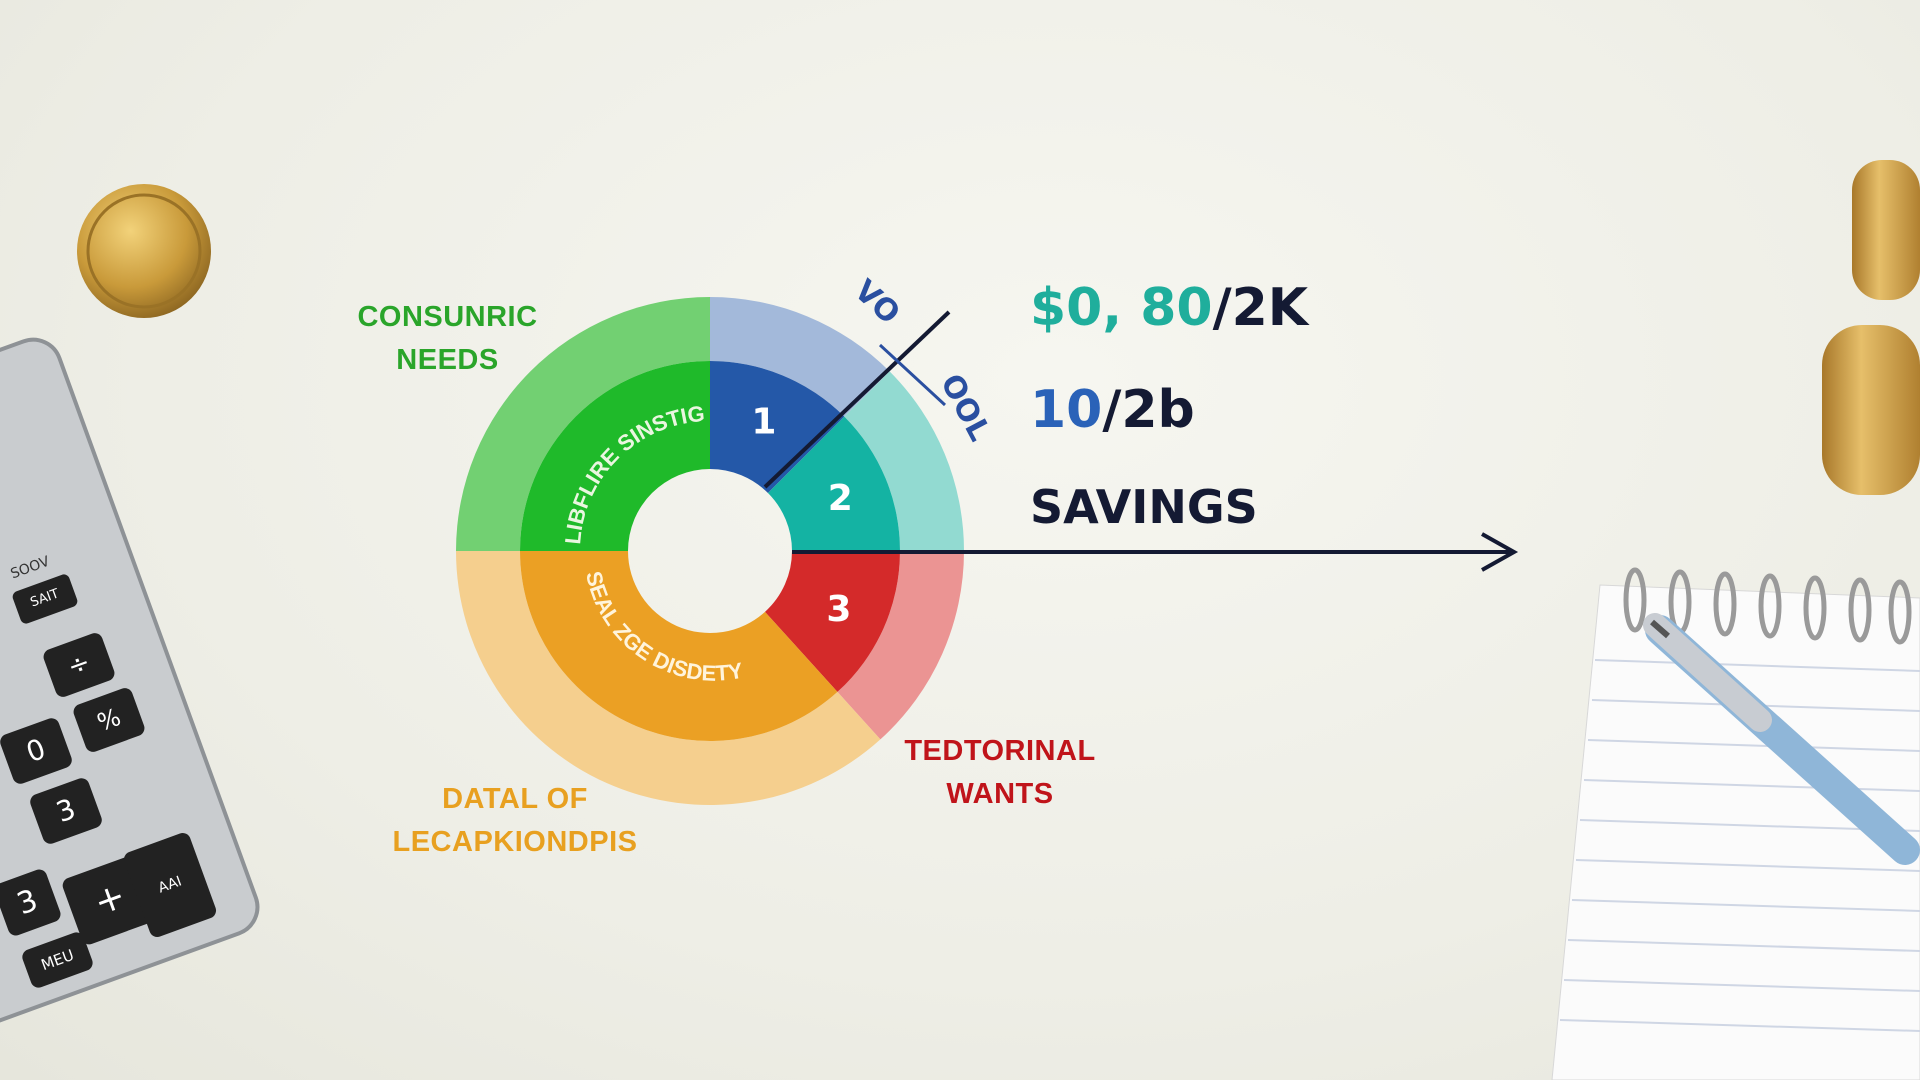 This screenshot has width=1920, height=1080. Describe the element at coordinates (1781, 739) in the screenshot. I see `pen-icon` at that location.